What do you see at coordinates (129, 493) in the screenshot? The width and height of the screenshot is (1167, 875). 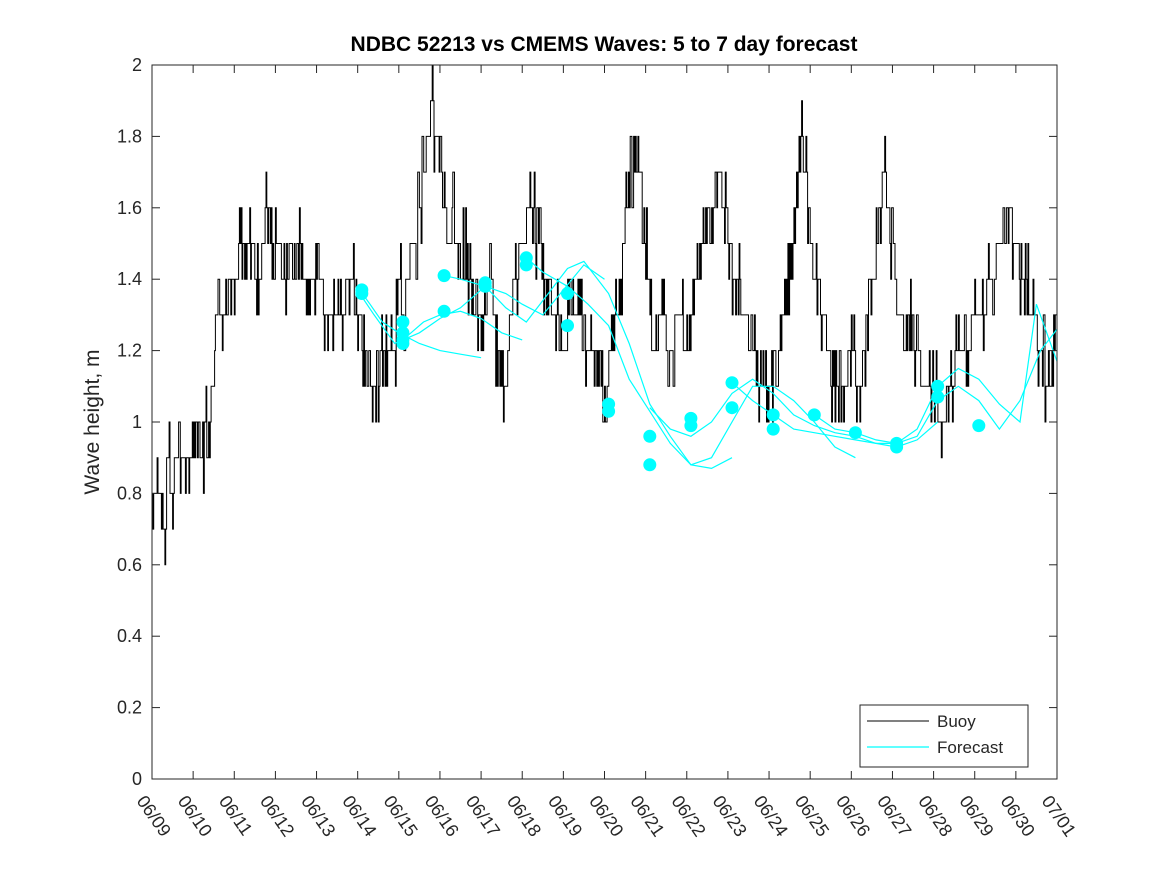 I see `y-tick-label: 0.8` at bounding box center [129, 493].